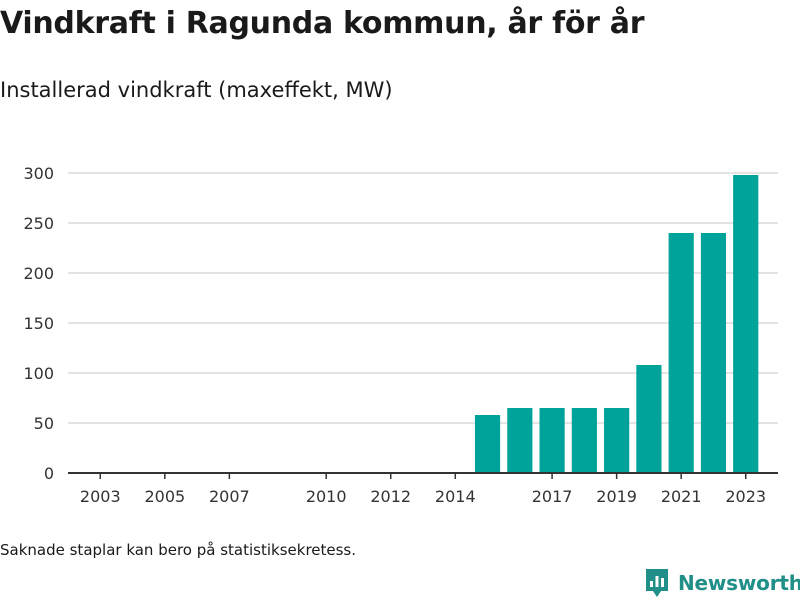  I want to click on y-tick-label-250: 250, so click(38, 223).